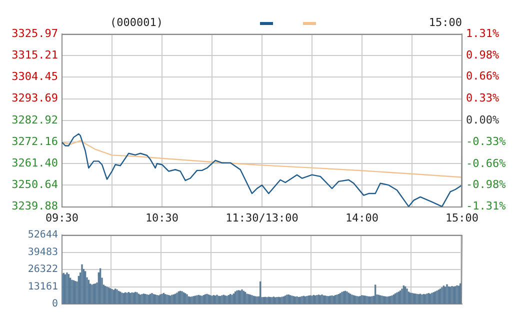  Describe the element at coordinates (483, 33) in the screenshot. I see `y2-tick-label: 1.31%` at that location.